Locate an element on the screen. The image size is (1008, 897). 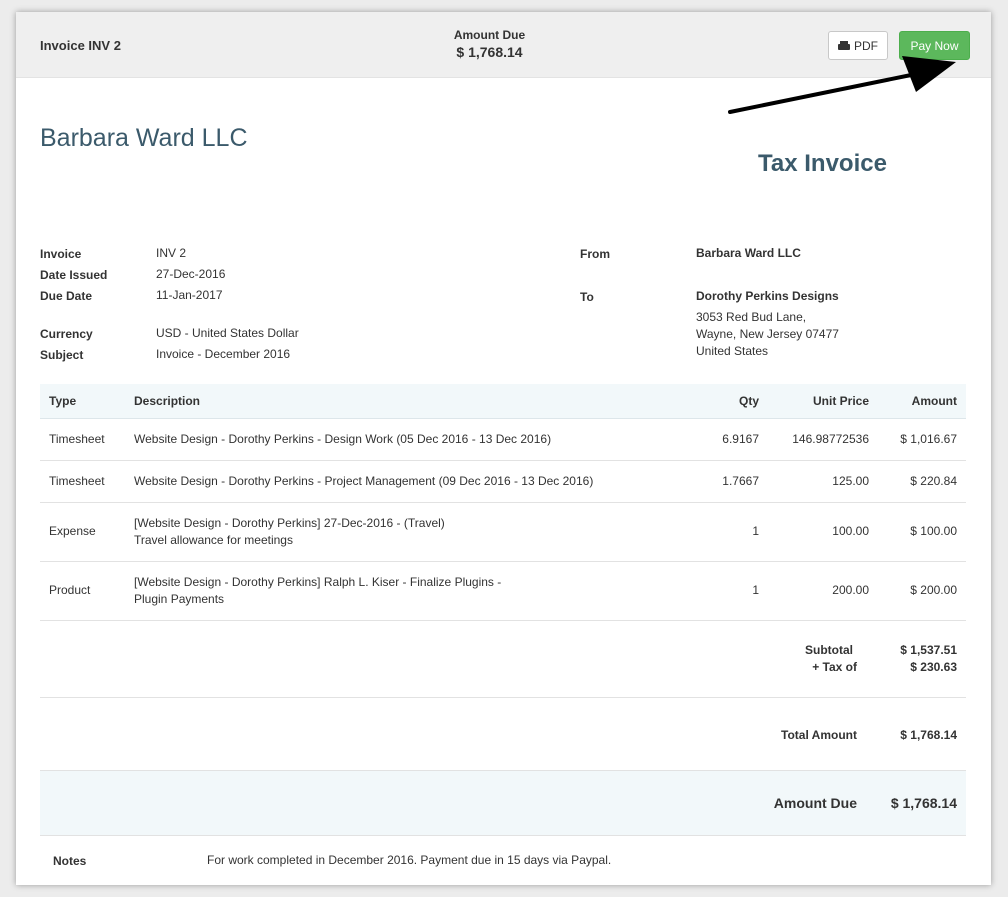
header-amount-due-label: Amount Due is located at coordinates (489, 35).